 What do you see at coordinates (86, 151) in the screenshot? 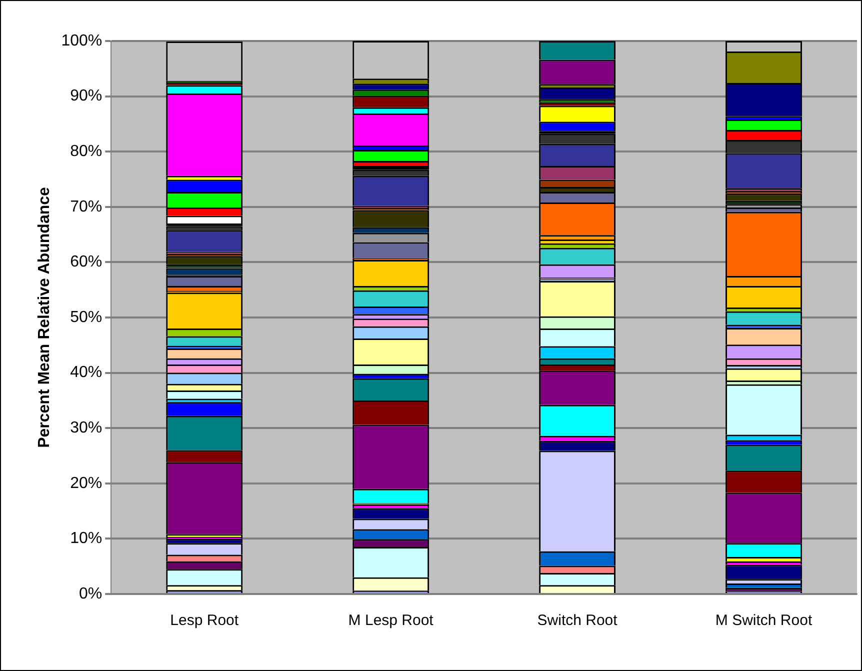
I see `y-tick-label: 80%` at bounding box center [86, 151].